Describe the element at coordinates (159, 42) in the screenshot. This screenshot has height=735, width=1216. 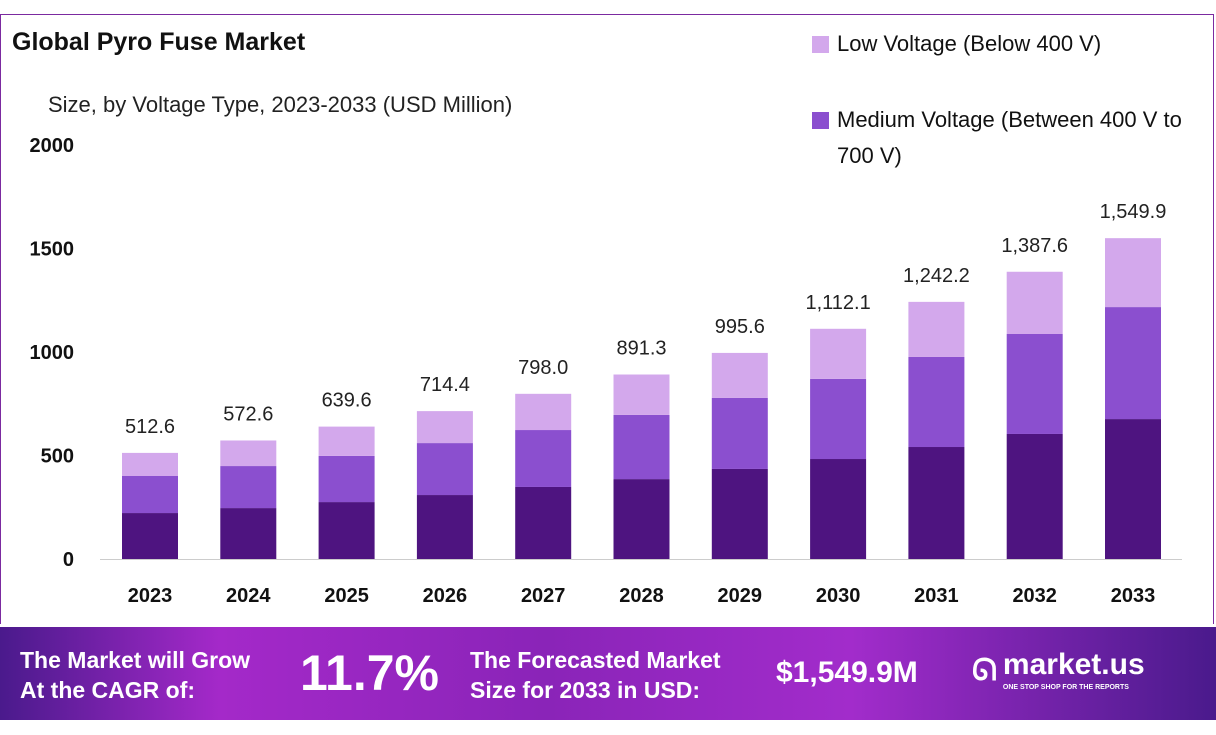
I see `chart-title: Global Pyro Fuse Market` at that location.